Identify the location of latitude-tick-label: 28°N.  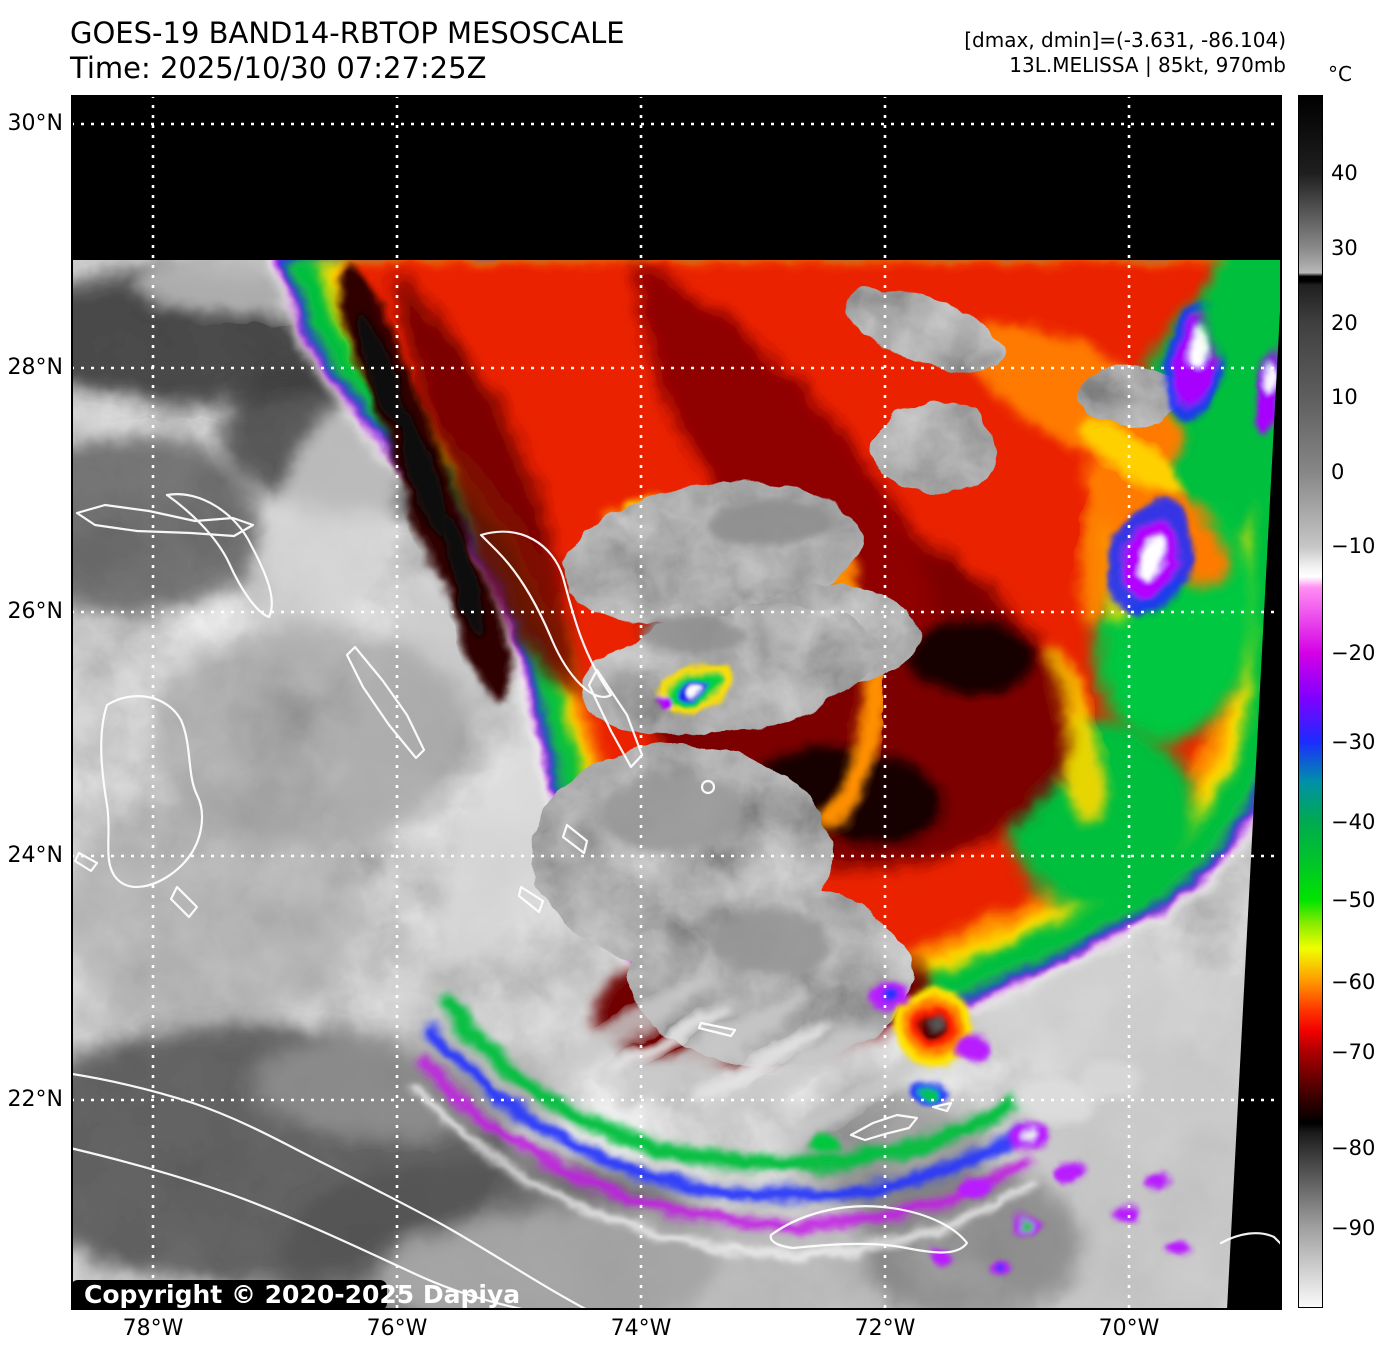
(35, 367).